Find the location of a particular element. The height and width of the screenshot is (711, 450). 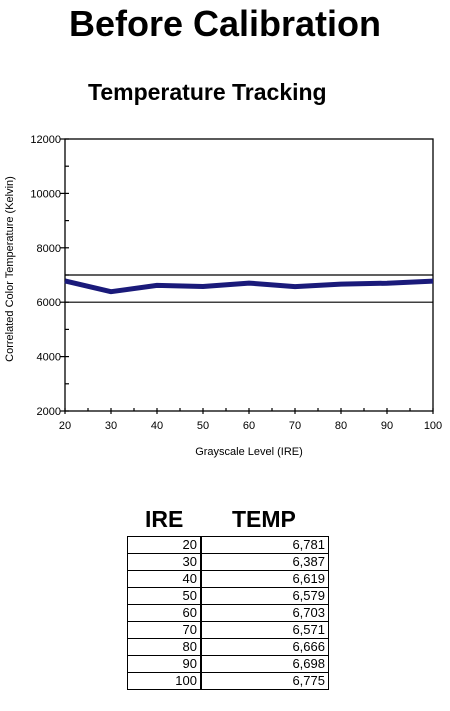

table-row: 80 6,666 is located at coordinates (228, 647).